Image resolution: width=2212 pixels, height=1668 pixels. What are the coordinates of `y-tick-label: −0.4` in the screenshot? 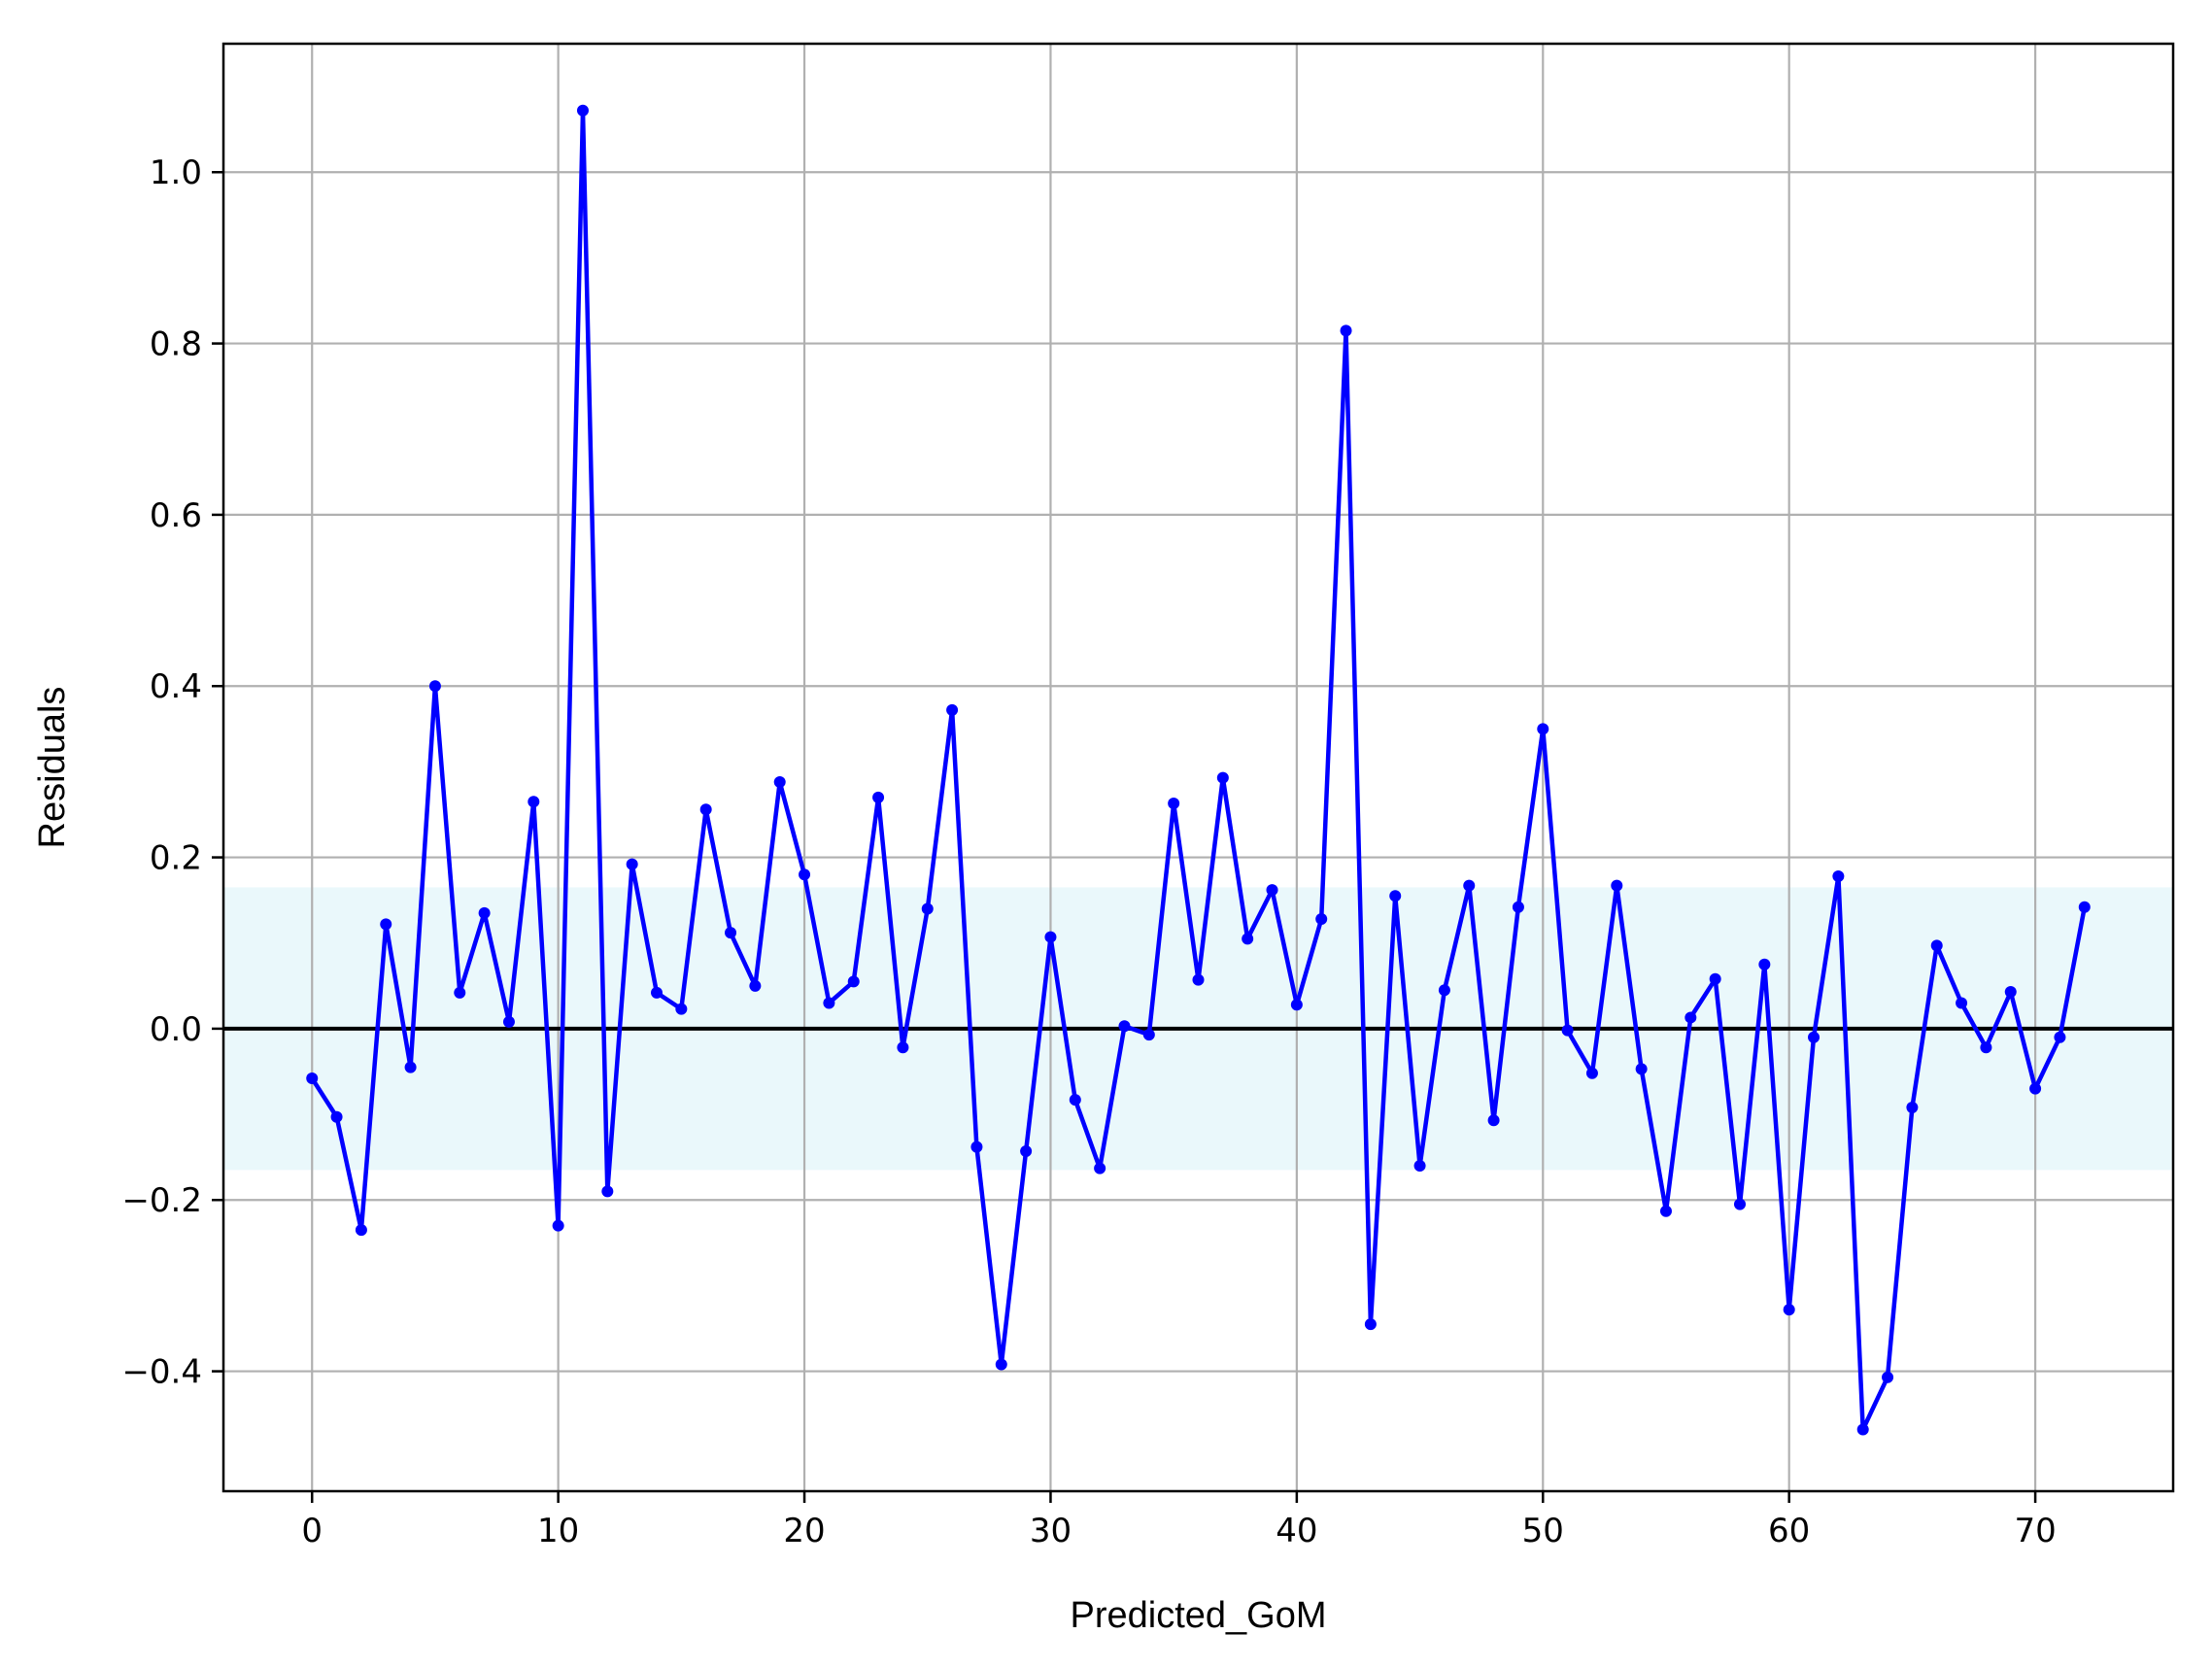 It's located at (161, 1372).